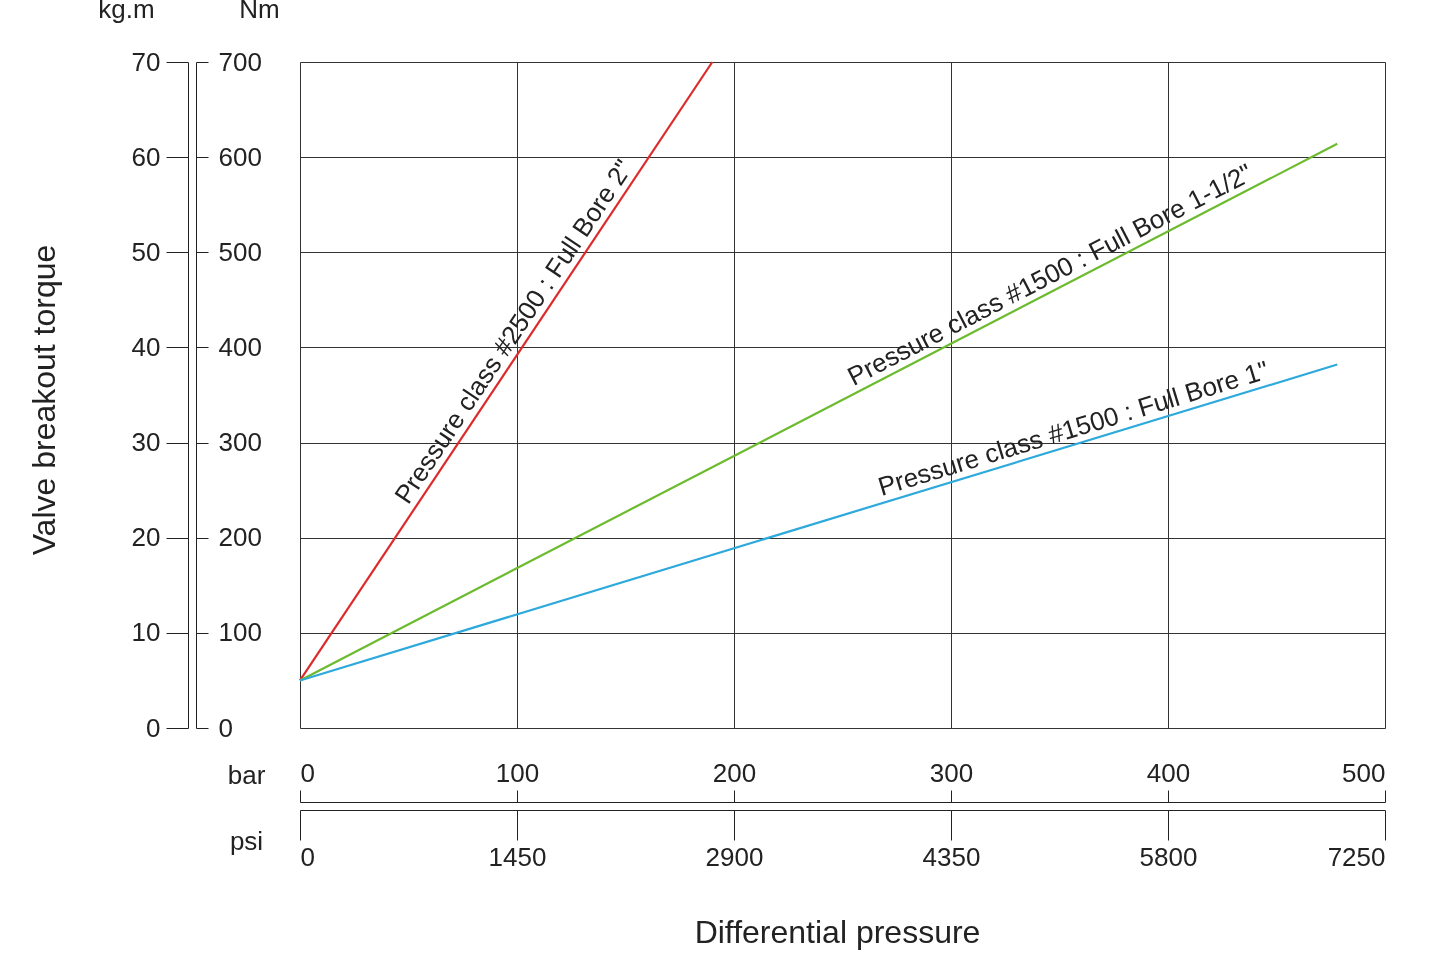 This screenshot has width=1452, height=955. What do you see at coordinates (153, 727) in the screenshot?
I see `y2-tick-label: 0` at bounding box center [153, 727].